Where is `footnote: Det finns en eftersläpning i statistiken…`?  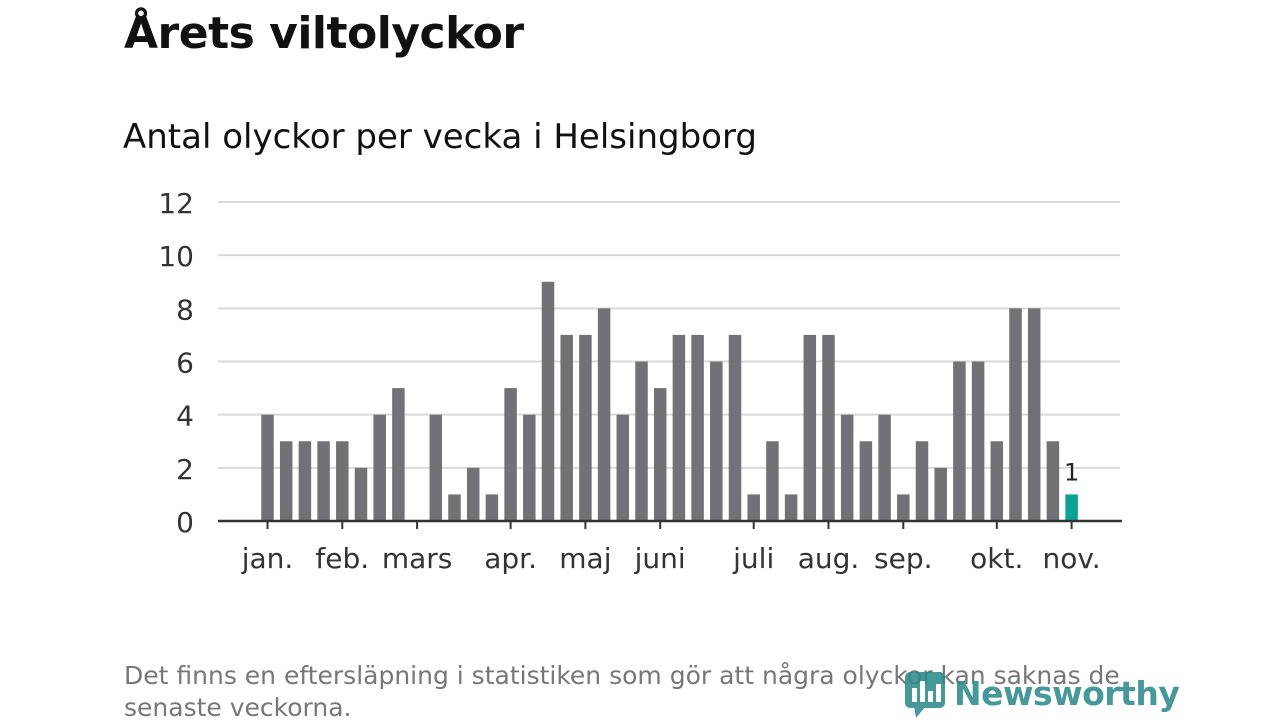
footnote: Det finns en eftersläpning i statistiken… is located at coordinates (622, 691).